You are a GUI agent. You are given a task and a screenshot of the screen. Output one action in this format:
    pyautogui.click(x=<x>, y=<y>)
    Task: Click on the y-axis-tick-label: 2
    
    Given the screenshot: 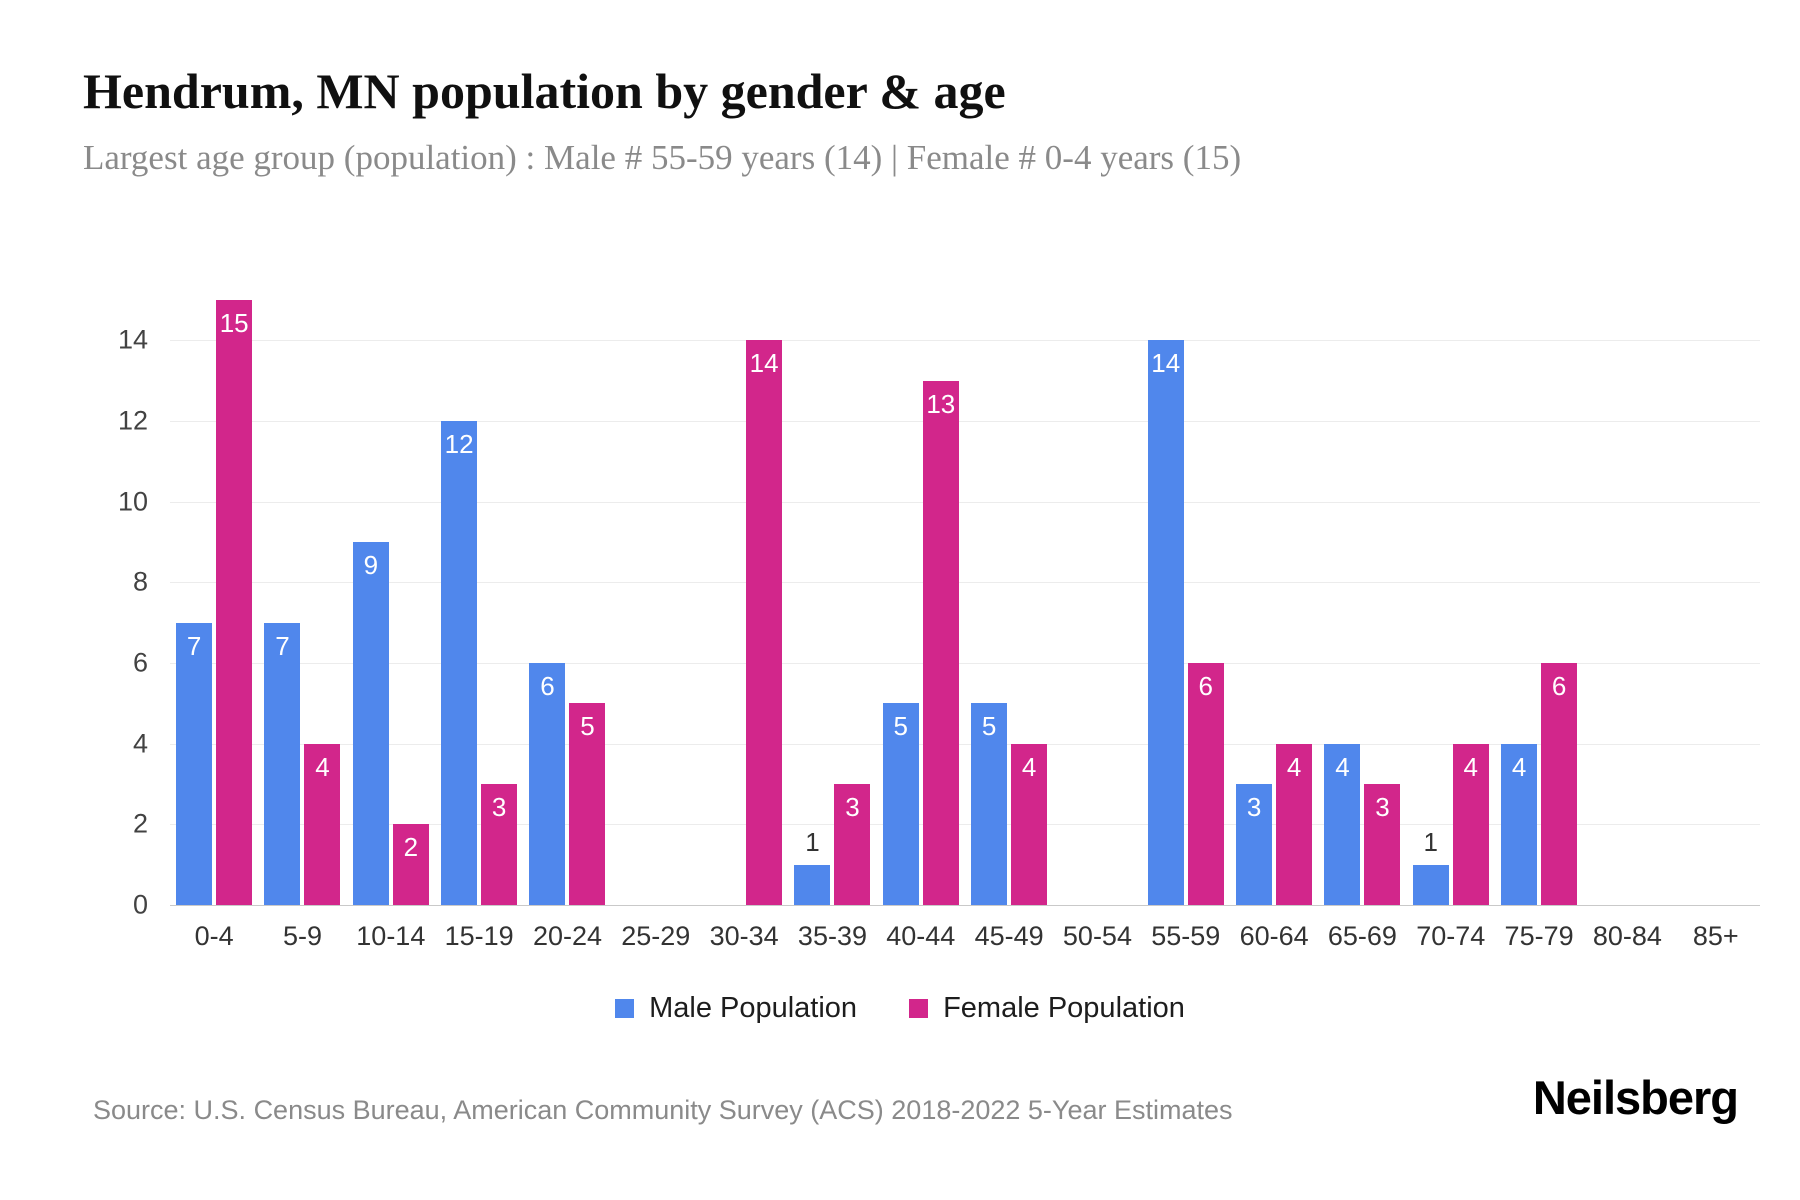 What is the action you would take?
    pyautogui.click(x=140, y=823)
    